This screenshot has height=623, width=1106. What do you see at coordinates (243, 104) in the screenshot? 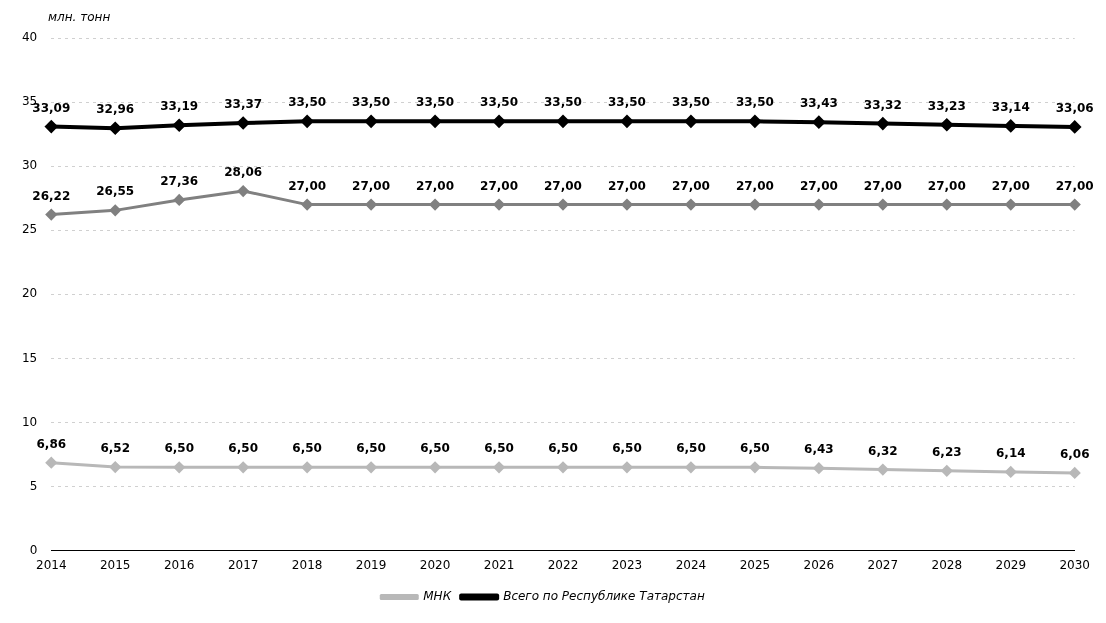
I see `data-label: 33,37` at bounding box center [243, 104].